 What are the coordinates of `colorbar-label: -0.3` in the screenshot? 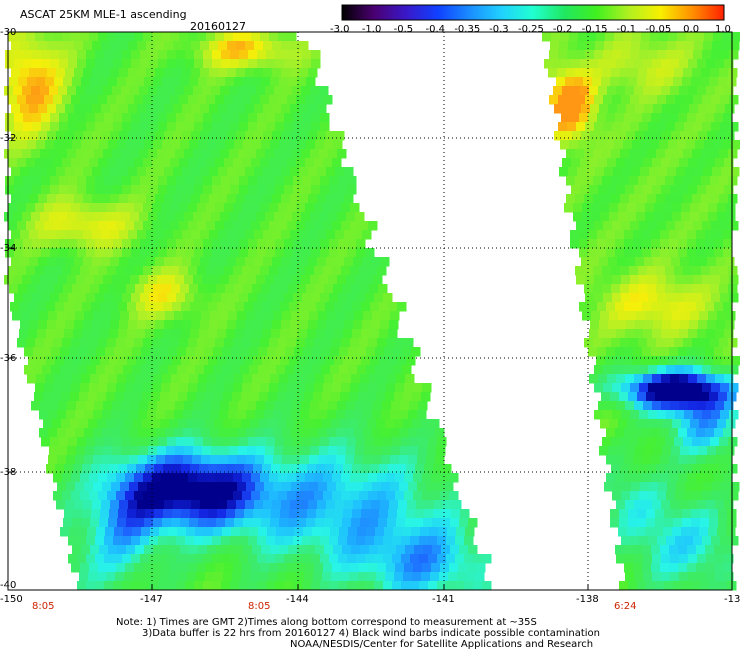 It's located at (499, 29).